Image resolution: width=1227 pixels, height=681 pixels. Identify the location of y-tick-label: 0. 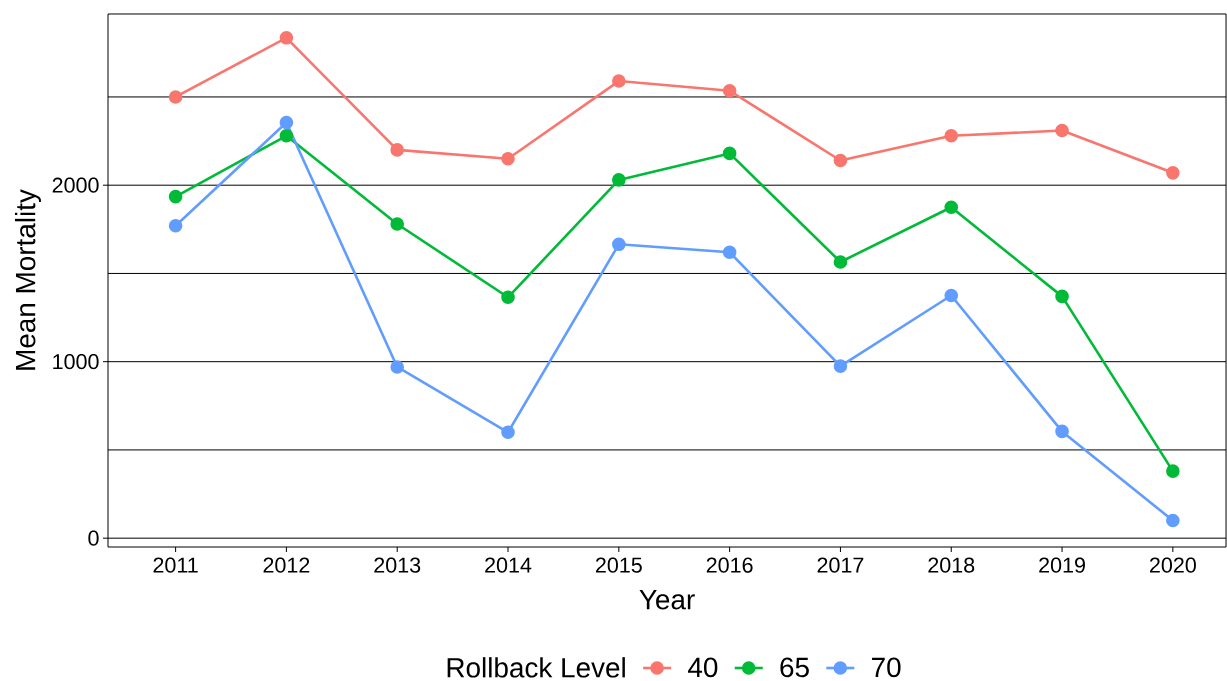
(93, 538).